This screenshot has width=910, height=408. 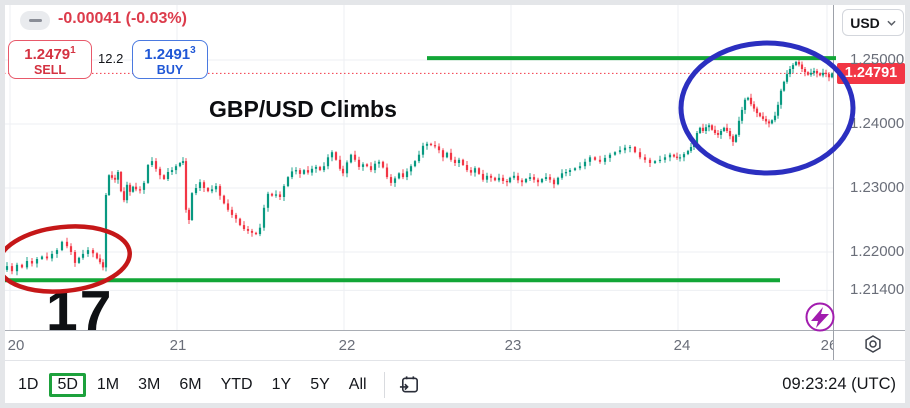 What do you see at coordinates (873, 344) in the screenshot?
I see `settings-gear-icon` at bounding box center [873, 344].